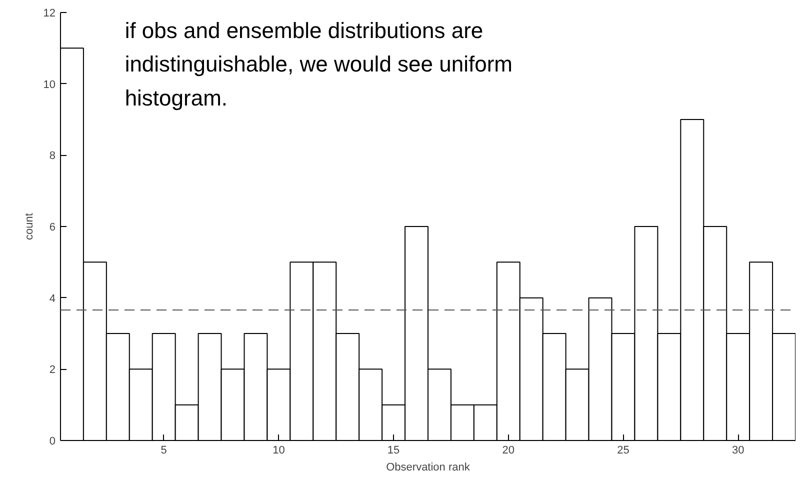 This screenshot has height=485, width=805. Describe the element at coordinates (393, 450) in the screenshot. I see `x-tick-label: 15` at that location.